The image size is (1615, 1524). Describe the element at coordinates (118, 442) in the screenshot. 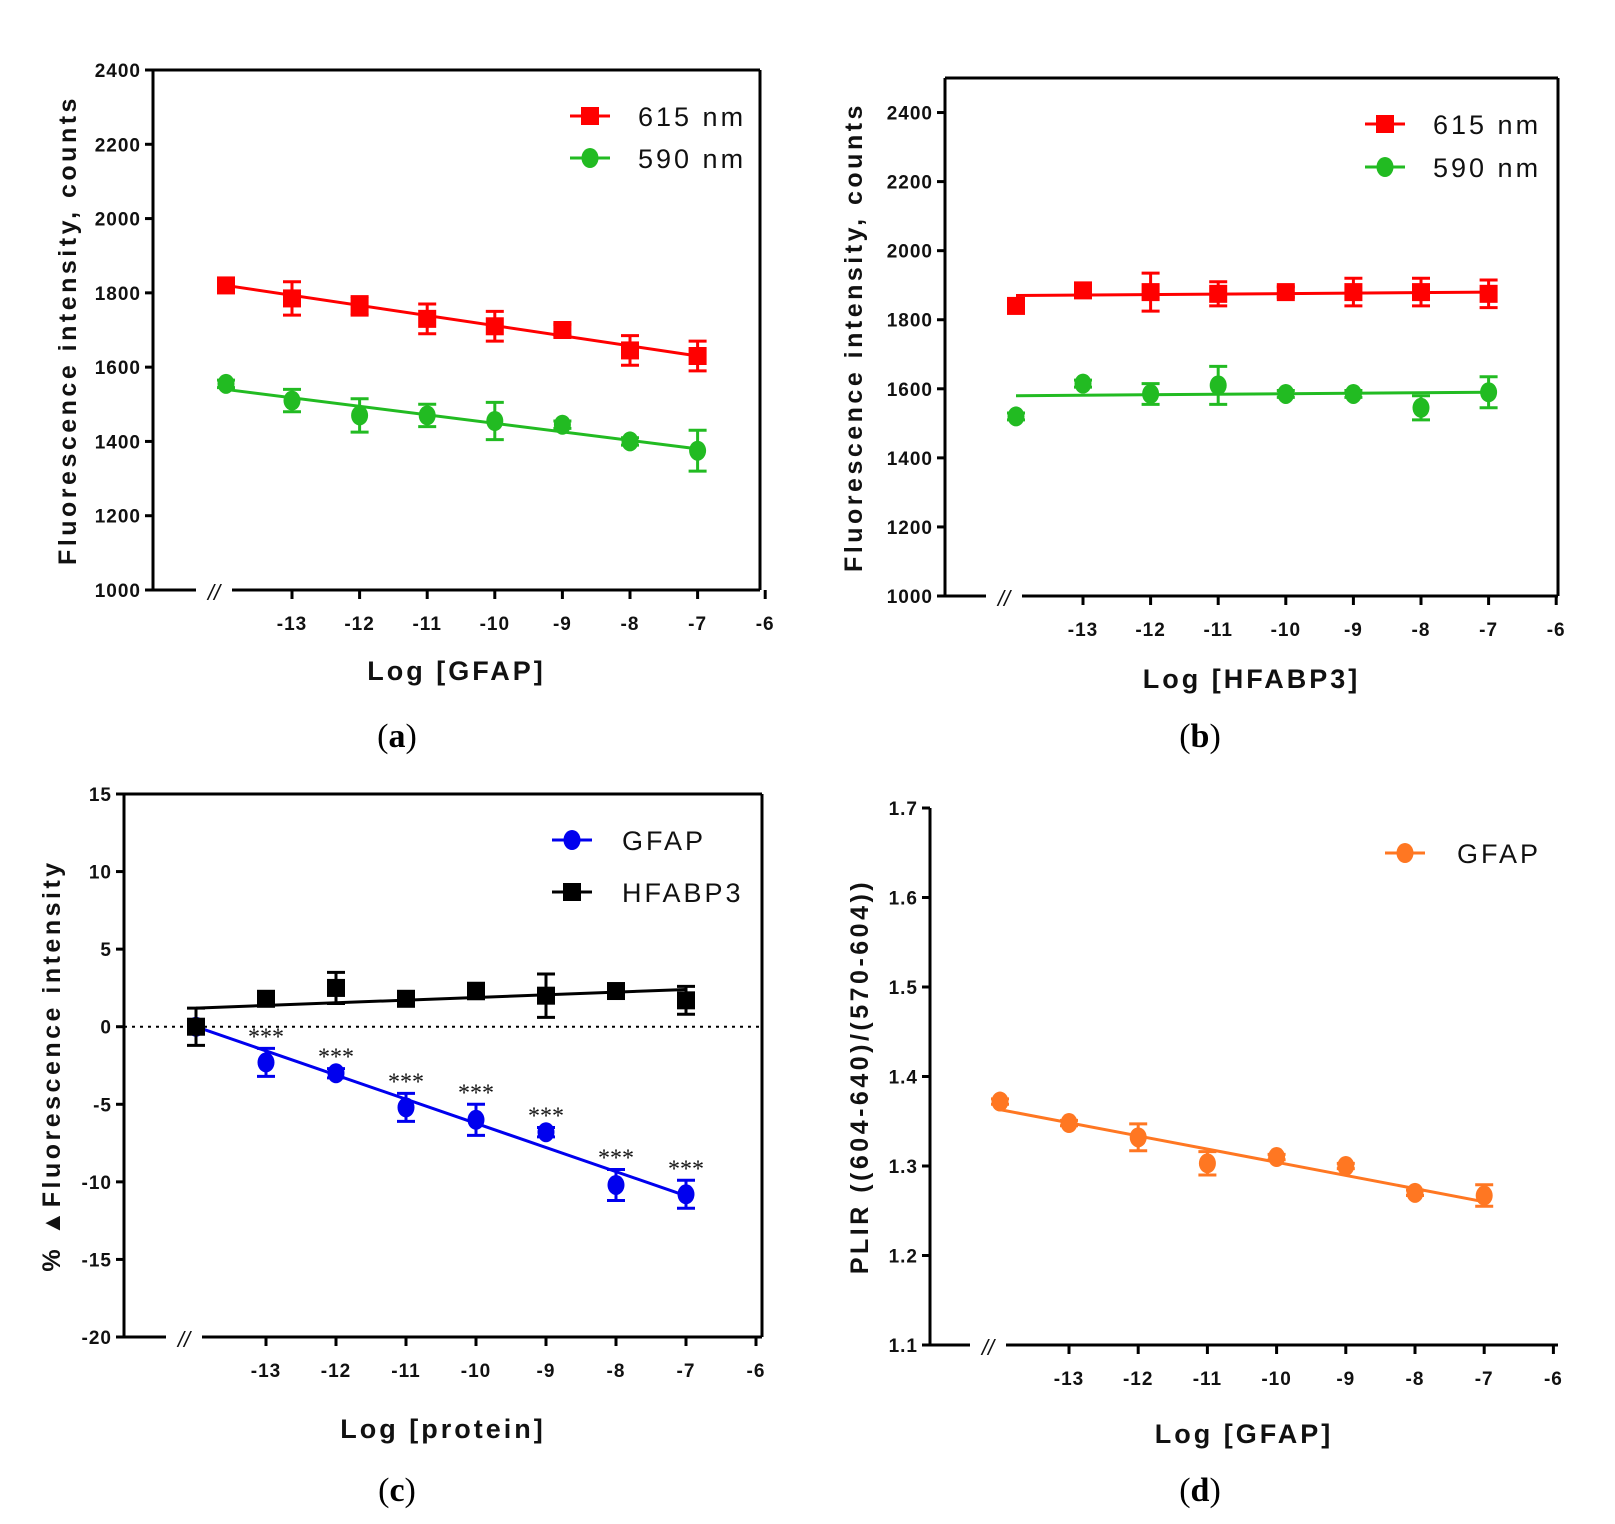

I see `y-tick-label: 1400` at that location.